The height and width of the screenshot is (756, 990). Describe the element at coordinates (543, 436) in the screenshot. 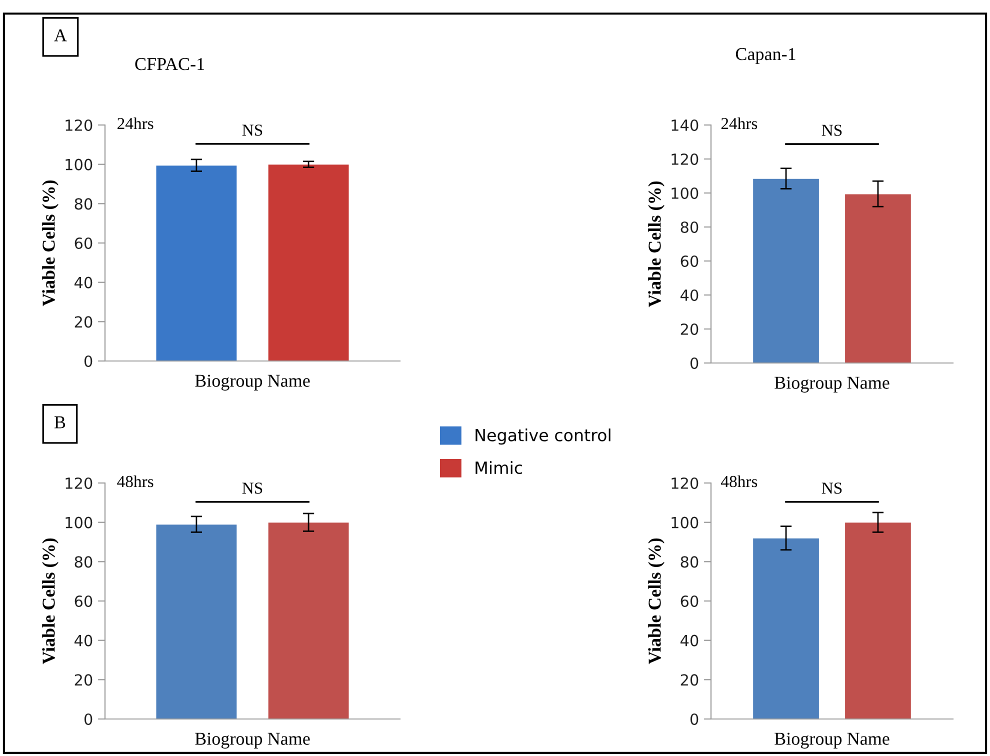

I see `legend-label: Negative control` at that location.